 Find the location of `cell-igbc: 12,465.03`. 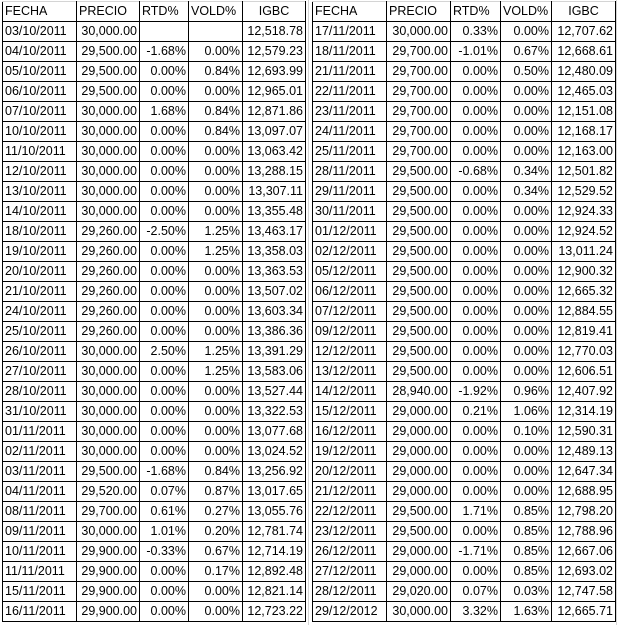

cell-igbc: 12,465.03 is located at coordinates (583, 91).